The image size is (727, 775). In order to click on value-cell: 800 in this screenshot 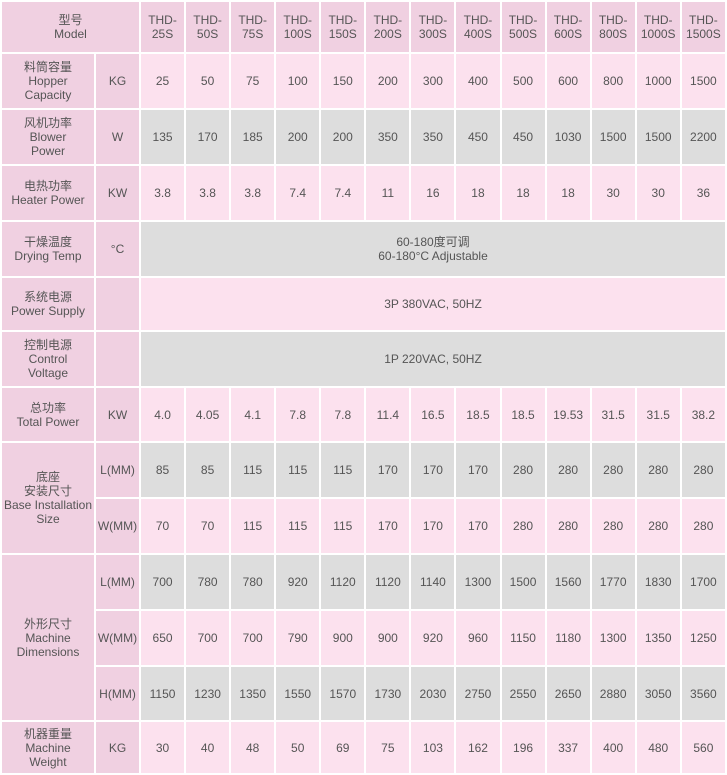, I will do `click(613, 81)`.